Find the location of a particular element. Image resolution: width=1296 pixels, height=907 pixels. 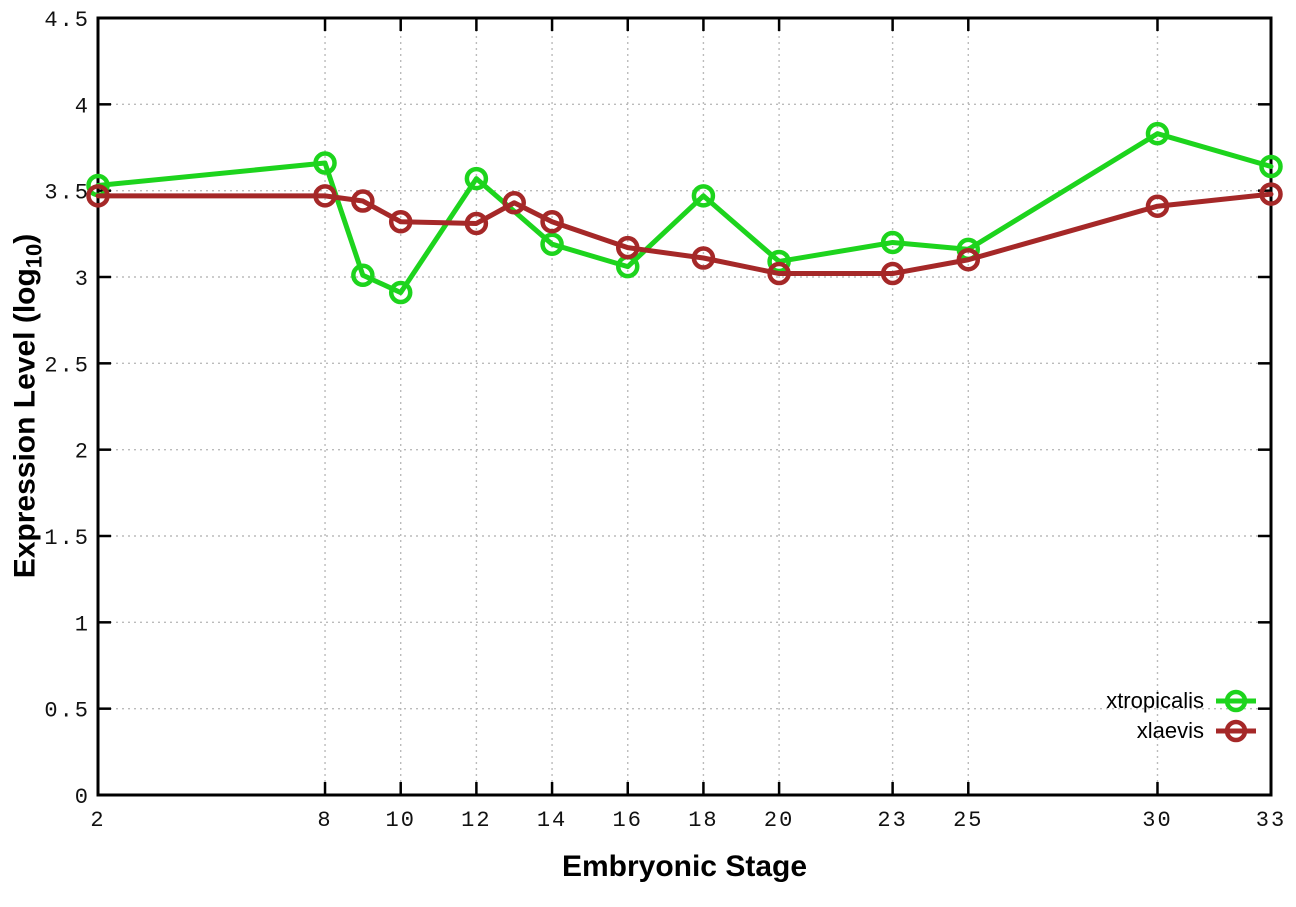

x-axis-title: Embryonic Stage is located at coordinates (684, 866).